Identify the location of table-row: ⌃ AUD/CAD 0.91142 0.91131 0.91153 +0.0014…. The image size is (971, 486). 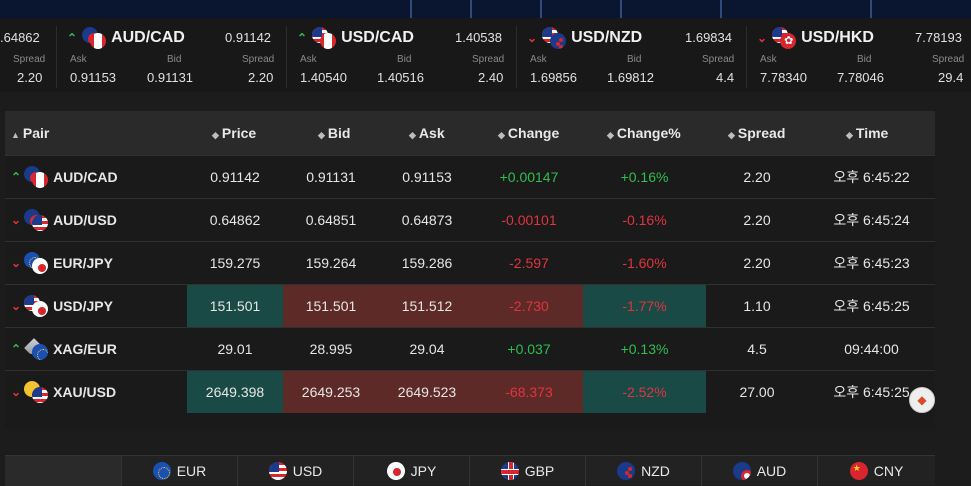
(470, 176).